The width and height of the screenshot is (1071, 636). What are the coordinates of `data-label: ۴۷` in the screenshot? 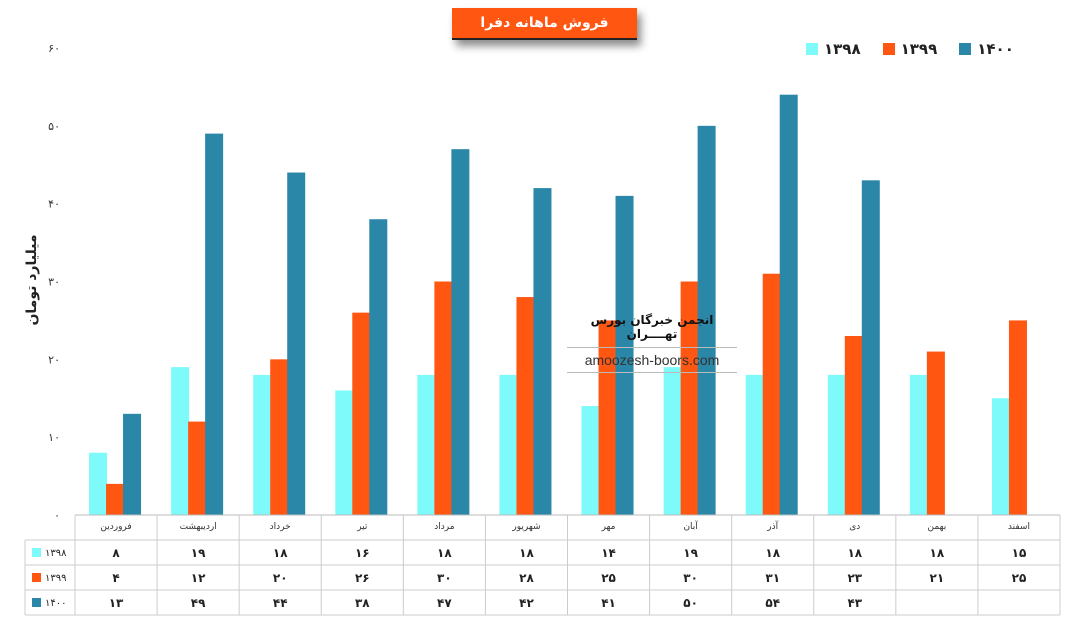 It's located at (444, 603).